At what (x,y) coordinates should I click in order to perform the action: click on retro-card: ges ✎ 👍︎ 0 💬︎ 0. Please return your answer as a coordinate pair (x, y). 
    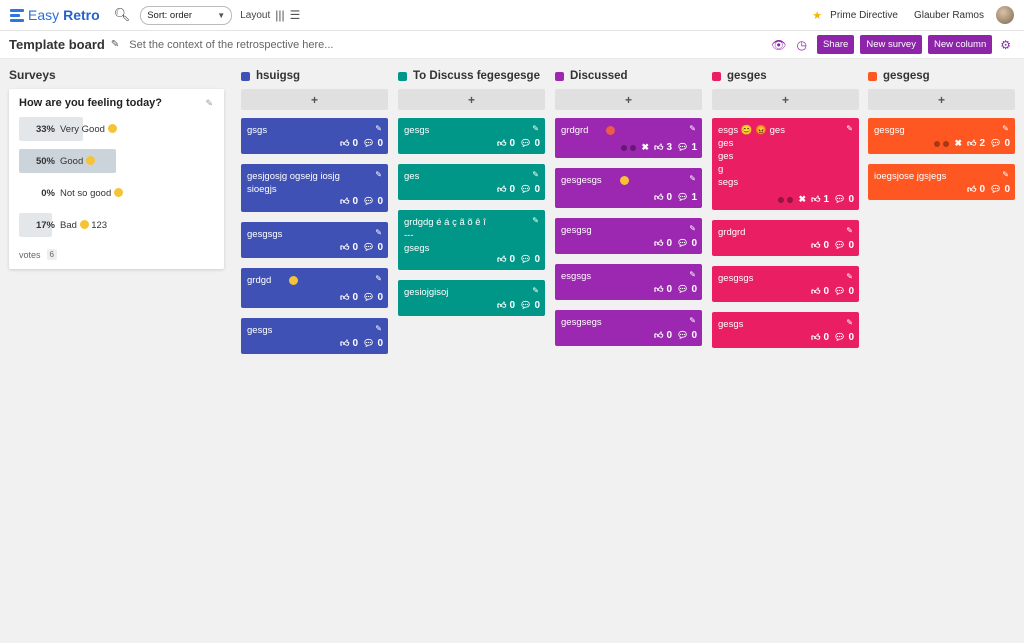
    Looking at the image, I should click on (471, 182).